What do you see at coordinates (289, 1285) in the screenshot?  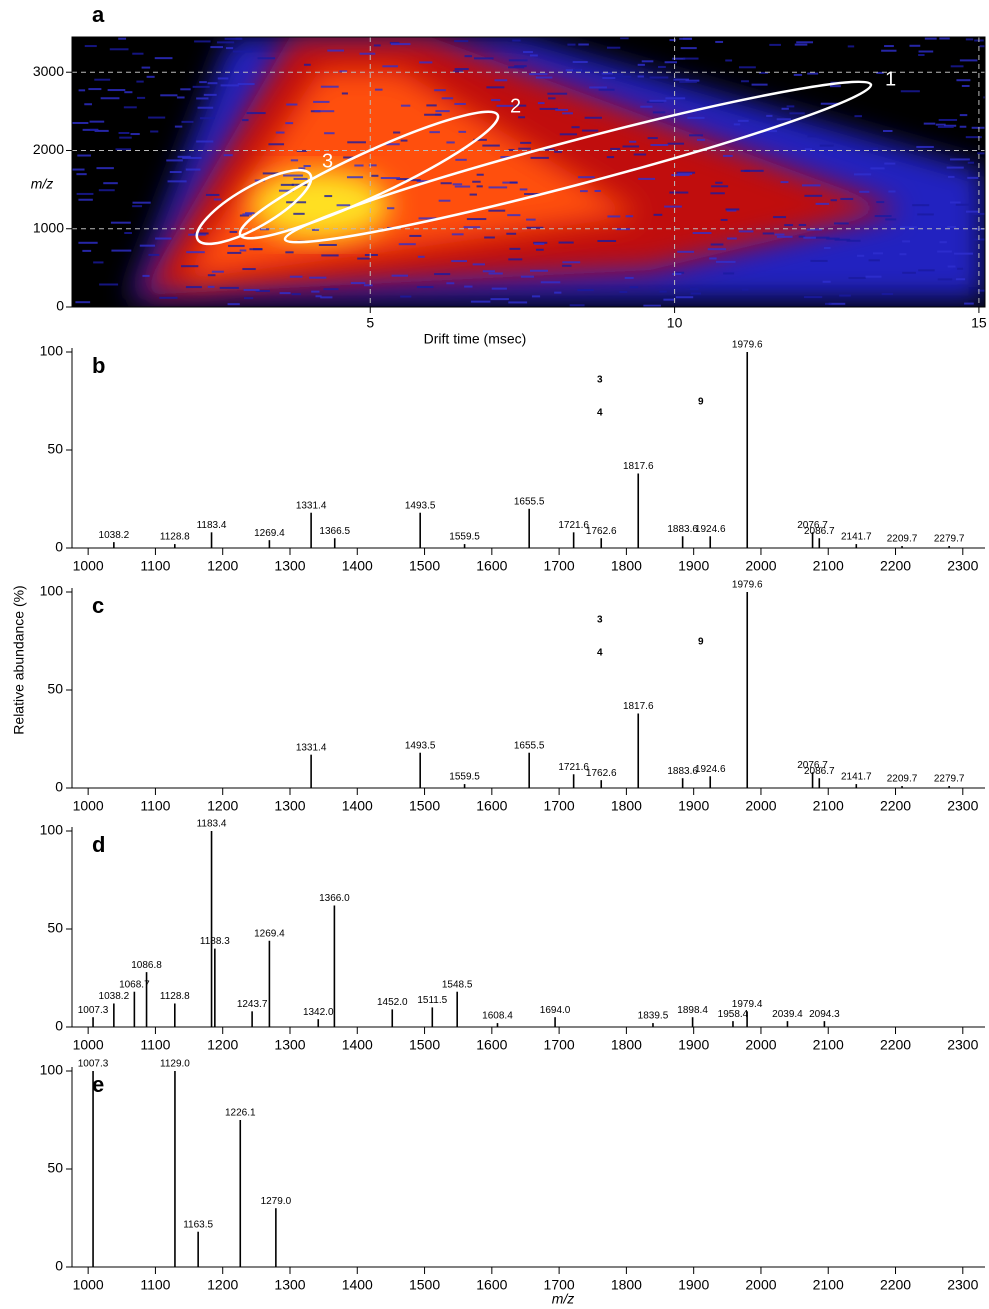 I see `x-tick-label: 1300` at bounding box center [289, 1285].